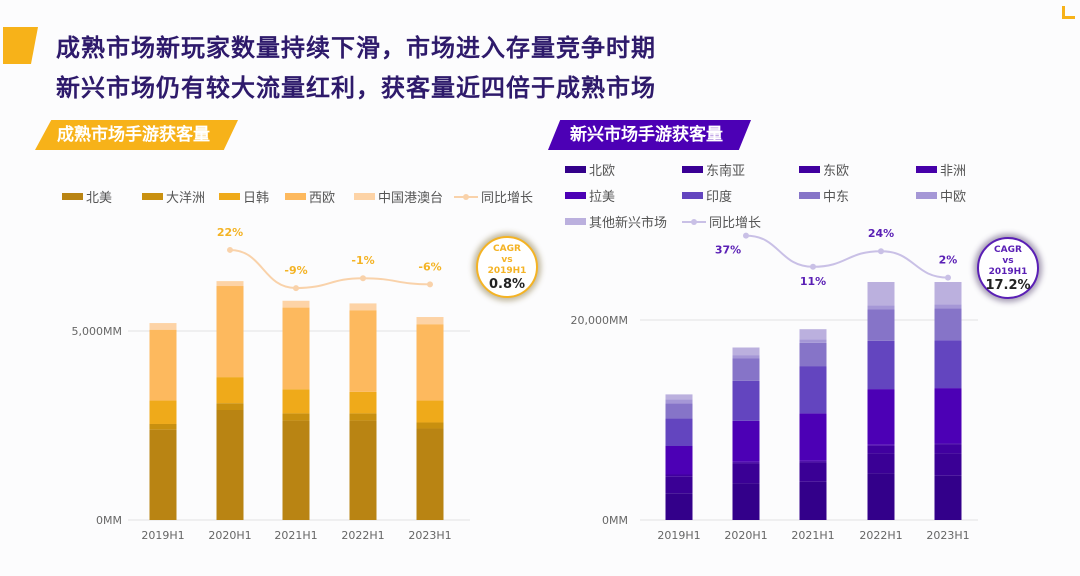 The image size is (1080, 576). What do you see at coordinates (941, 195) in the screenshot?
I see `legend-item: 中欧` at bounding box center [941, 195].